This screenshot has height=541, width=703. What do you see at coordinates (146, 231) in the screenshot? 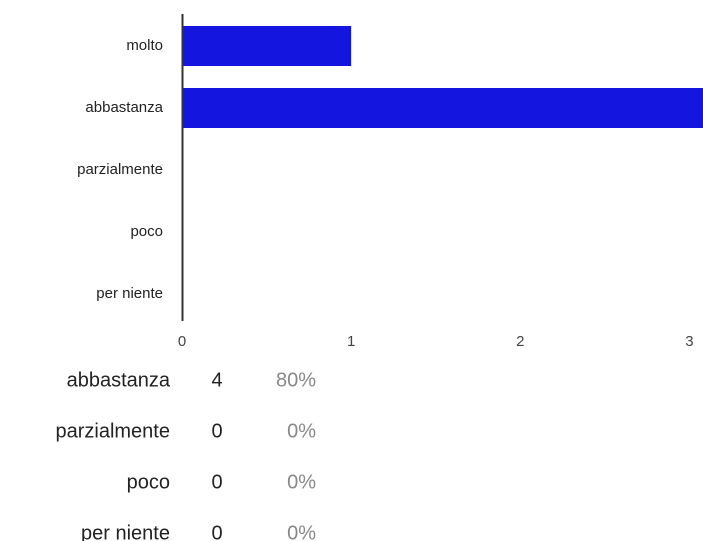
I see `y-tick-label: poco` at bounding box center [146, 231].